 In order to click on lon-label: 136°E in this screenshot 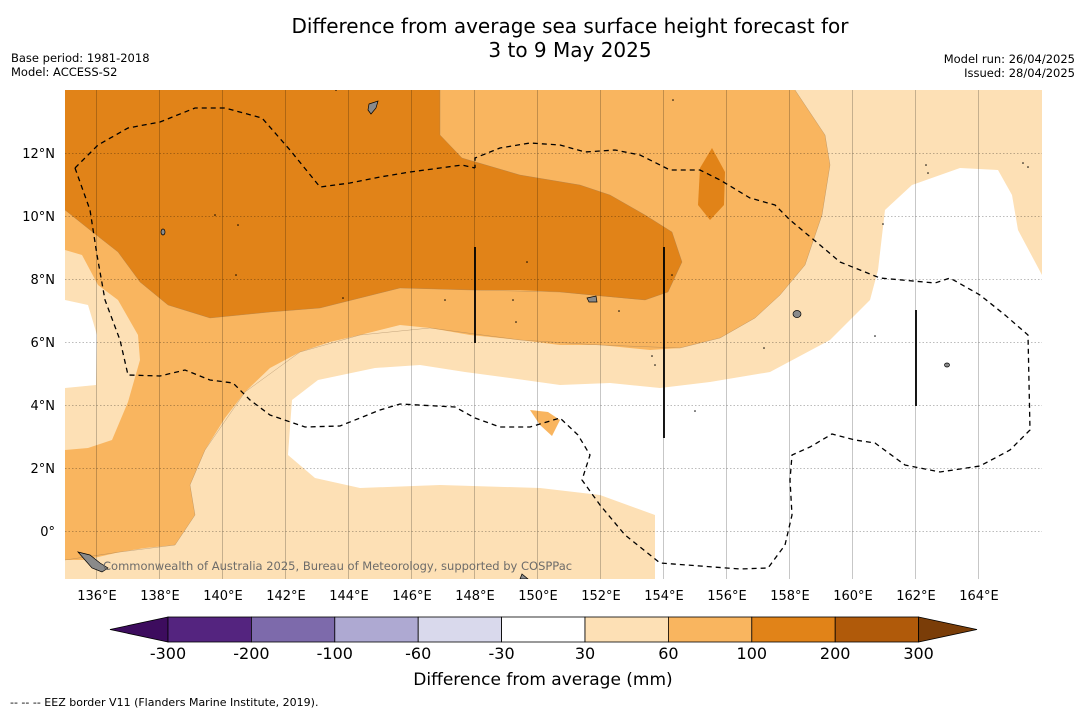, I will do `click(97, 596)`.